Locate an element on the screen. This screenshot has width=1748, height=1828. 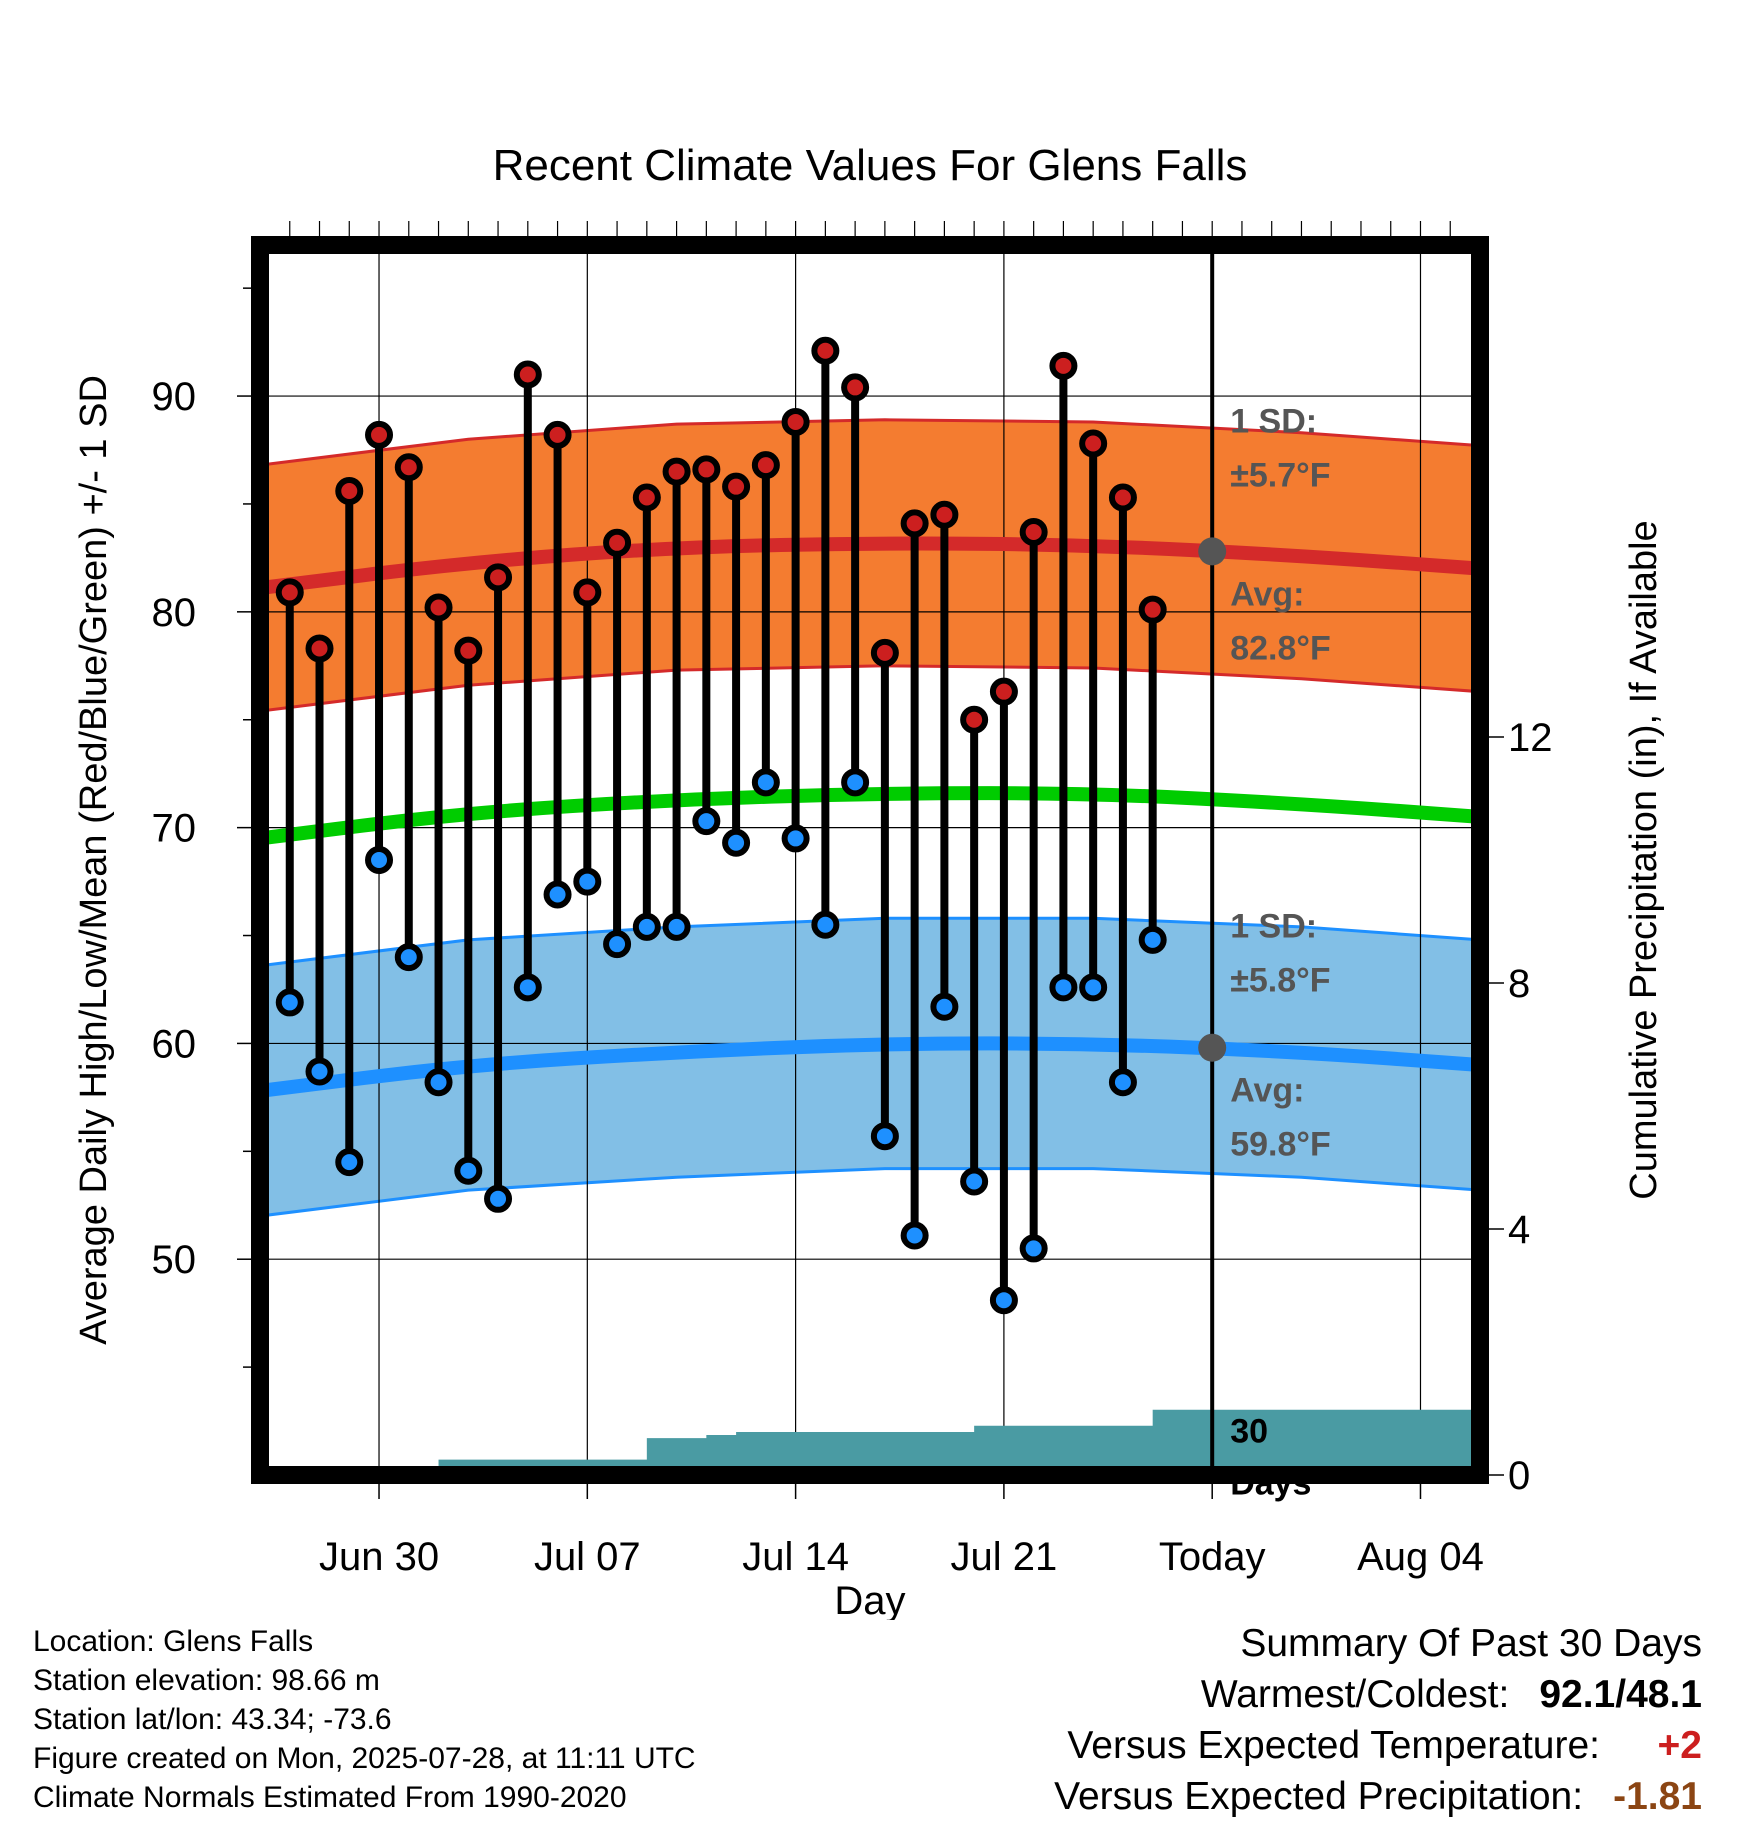
x-tick-label: Jul 07 is located at coordinates (587, 1557).